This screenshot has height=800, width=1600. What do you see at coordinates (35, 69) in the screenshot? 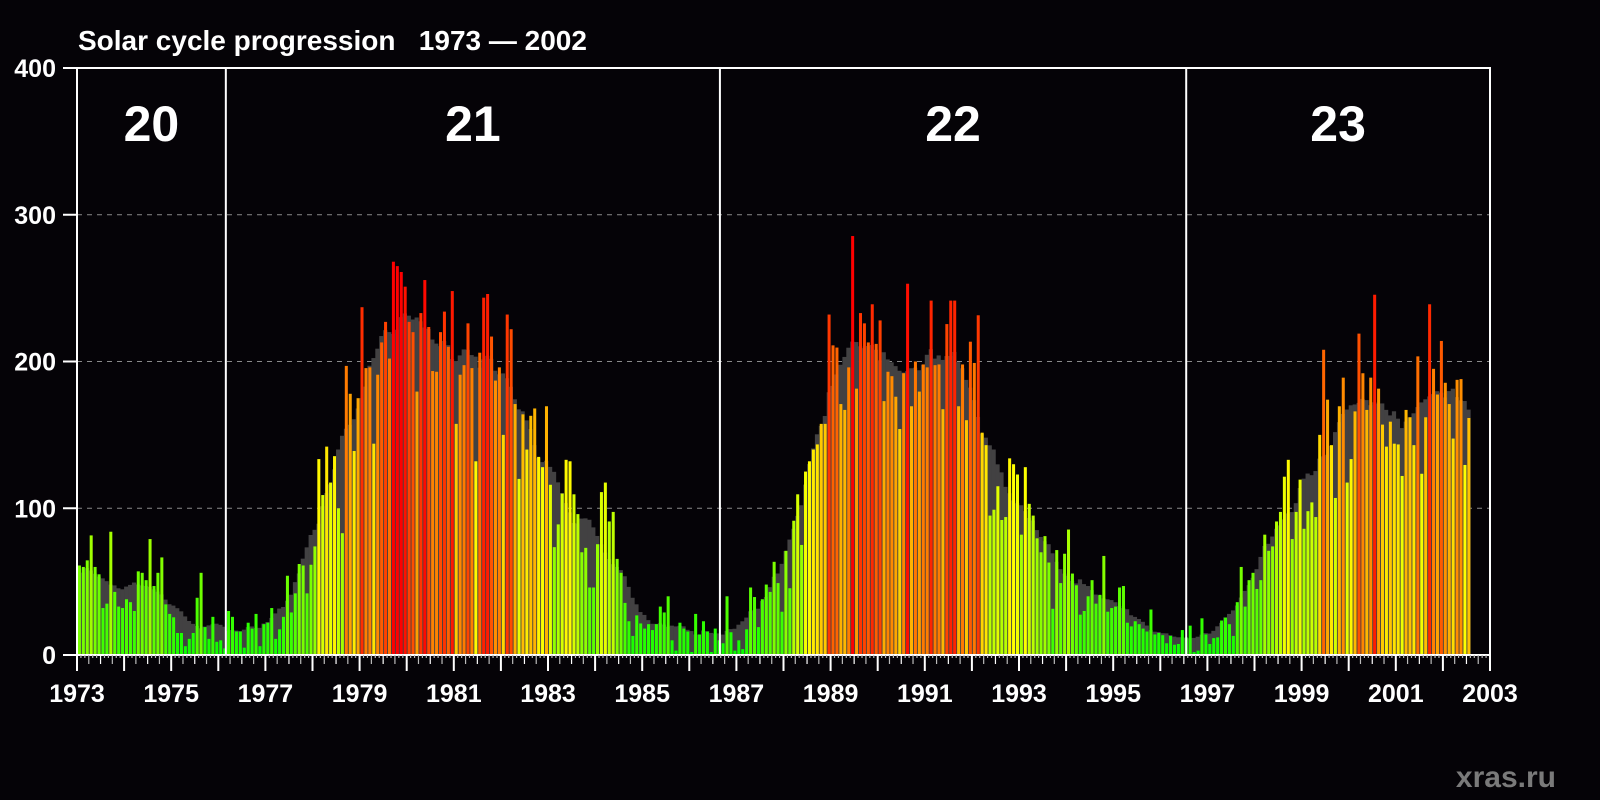
I see `y-tick-label: 400` at bounding box center [35, 69].